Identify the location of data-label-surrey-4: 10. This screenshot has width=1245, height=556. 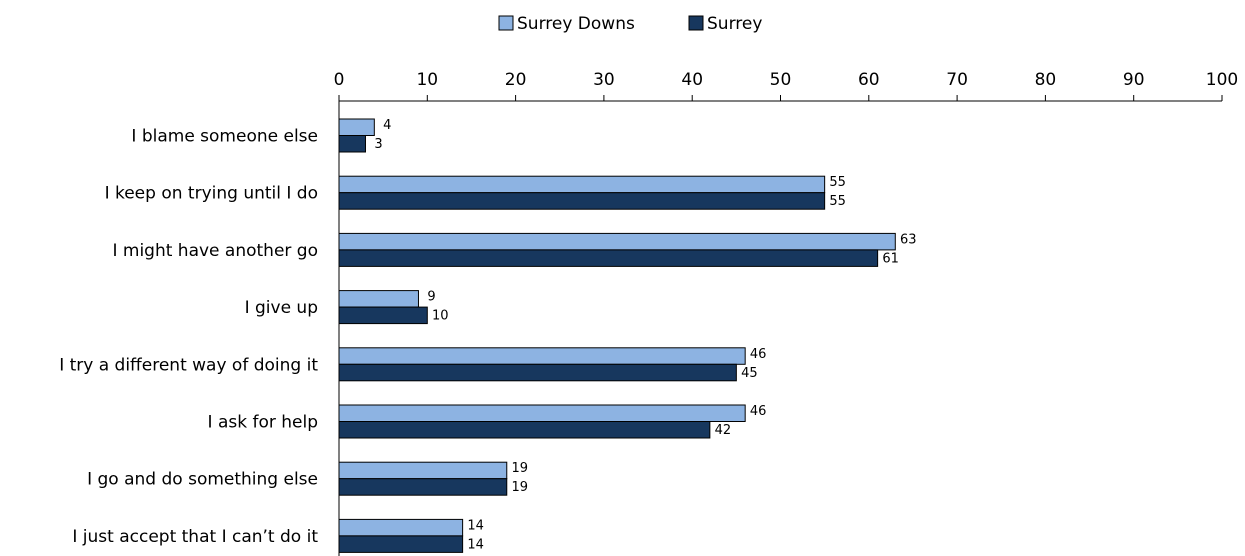
(440, 316).